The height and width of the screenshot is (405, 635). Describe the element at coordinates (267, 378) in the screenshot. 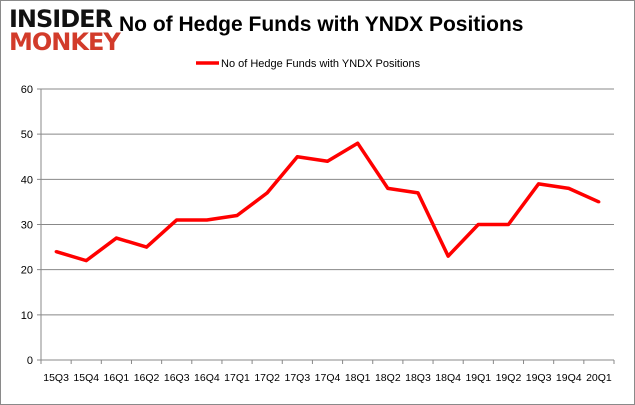

I see `x-tick-label: 17Q2` at that location.